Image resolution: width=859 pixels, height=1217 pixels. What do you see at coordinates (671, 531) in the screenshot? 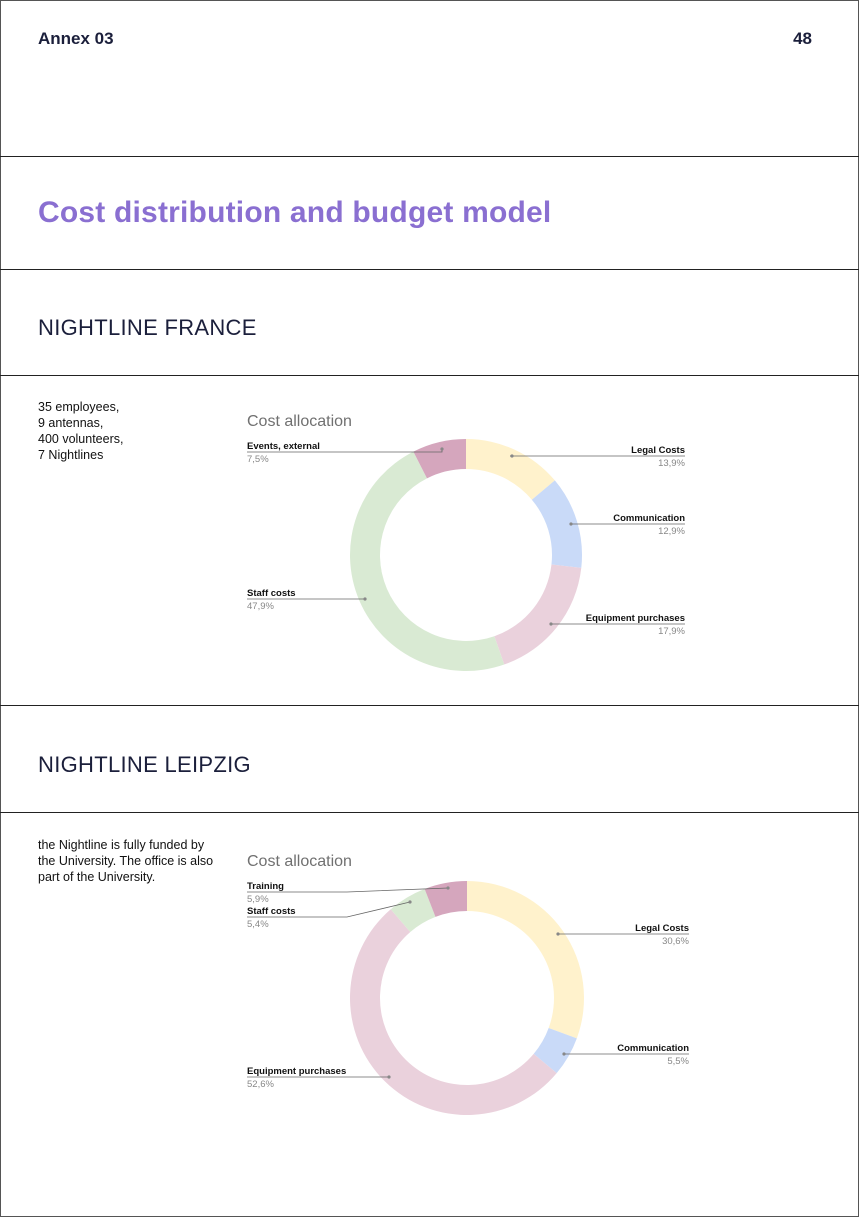
I see `slice-percent-label: 12,9%` at bounding box center [671, 531].